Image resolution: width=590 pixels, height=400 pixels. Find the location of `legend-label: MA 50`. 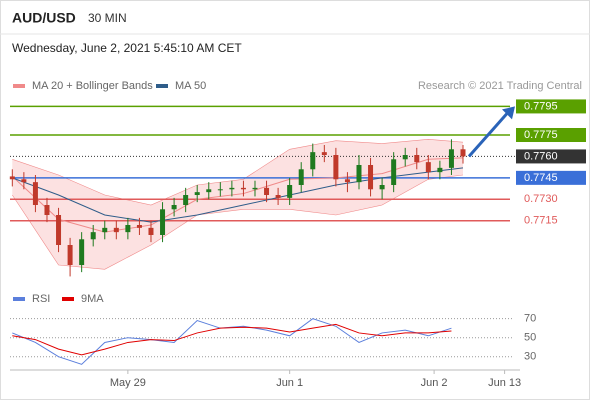

legend-label: MA 50 is located at coordinates (190, 86).